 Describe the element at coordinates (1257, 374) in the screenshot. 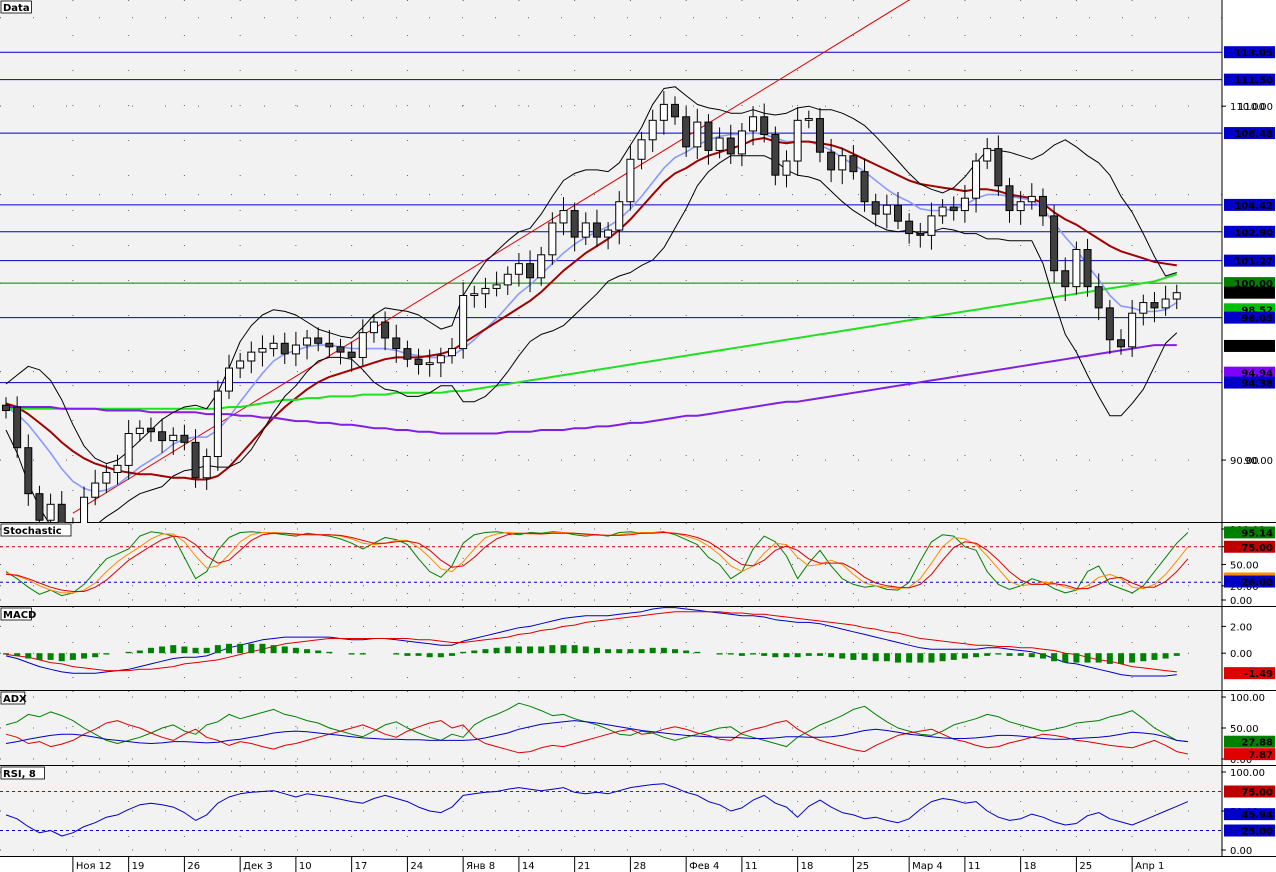

I see `value-tag-label: 94.94` at that location.